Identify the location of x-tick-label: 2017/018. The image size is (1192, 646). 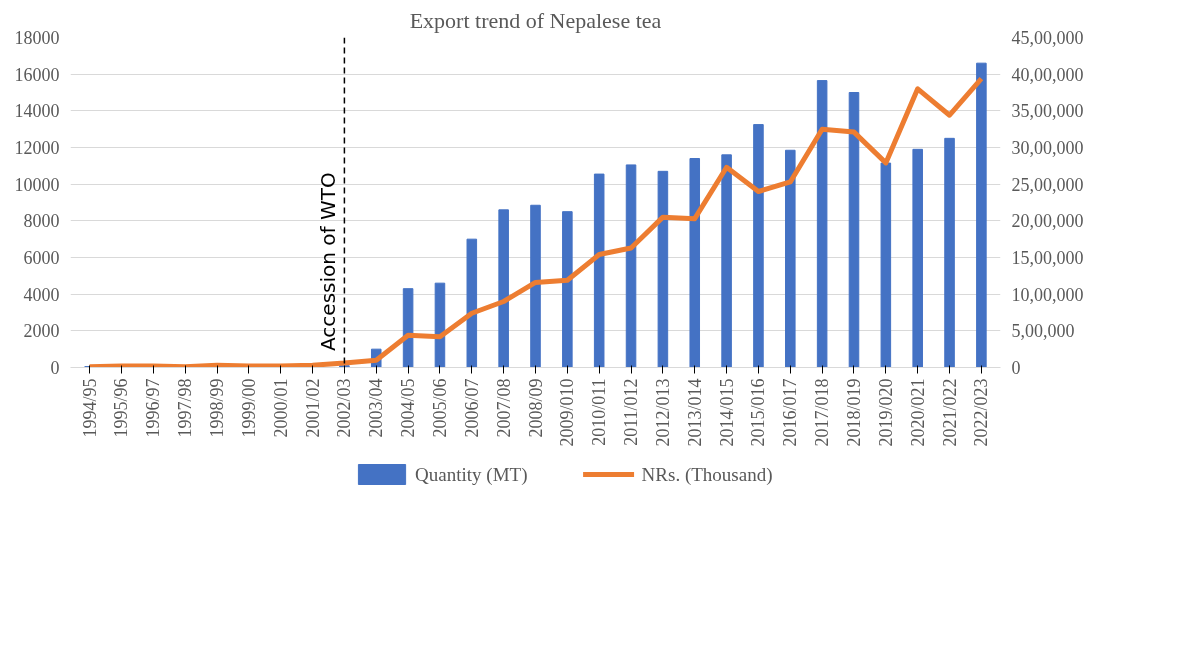
(822, 412).